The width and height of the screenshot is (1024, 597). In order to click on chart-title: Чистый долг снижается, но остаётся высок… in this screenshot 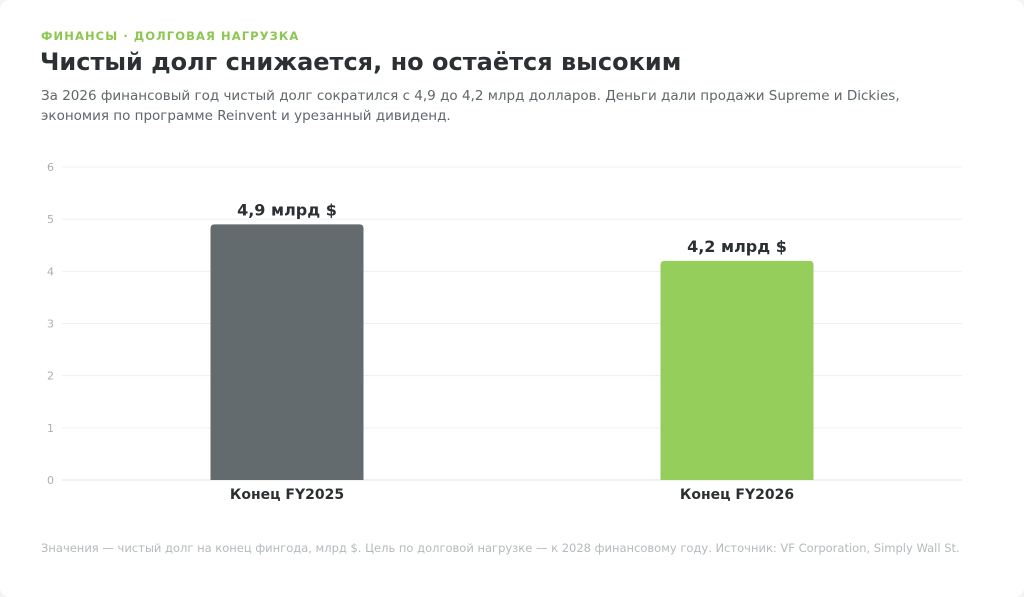, I will do `click(361, 62)`.